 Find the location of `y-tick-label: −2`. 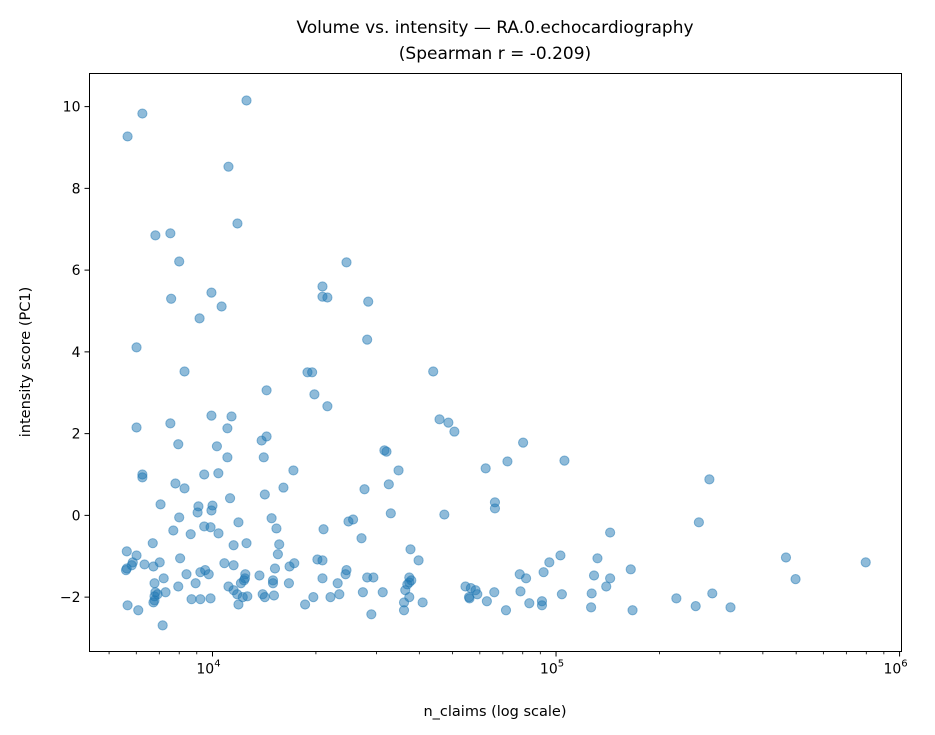

y-tick-label: −2 is located at coordinates (70, 598).